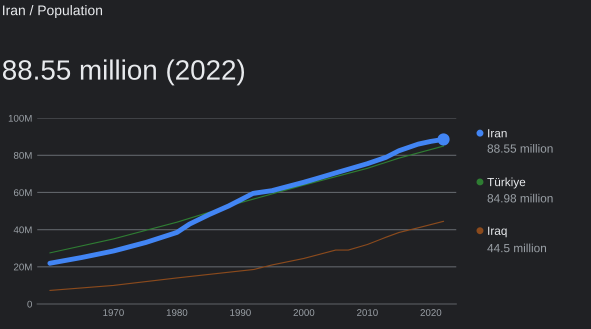 The image size is (591, 329). I want to click on y-tick-label: 0, so click(29, 304).